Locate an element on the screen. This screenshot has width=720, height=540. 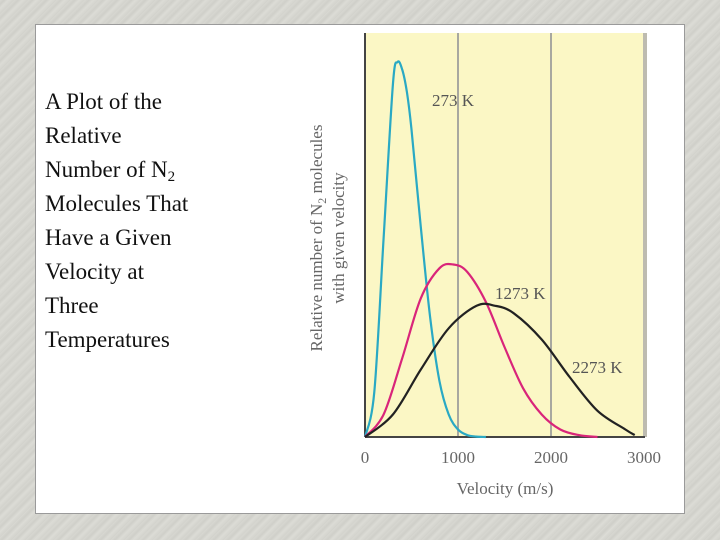
series-label-273-k: 273 K is located at coordinates (453, 100).